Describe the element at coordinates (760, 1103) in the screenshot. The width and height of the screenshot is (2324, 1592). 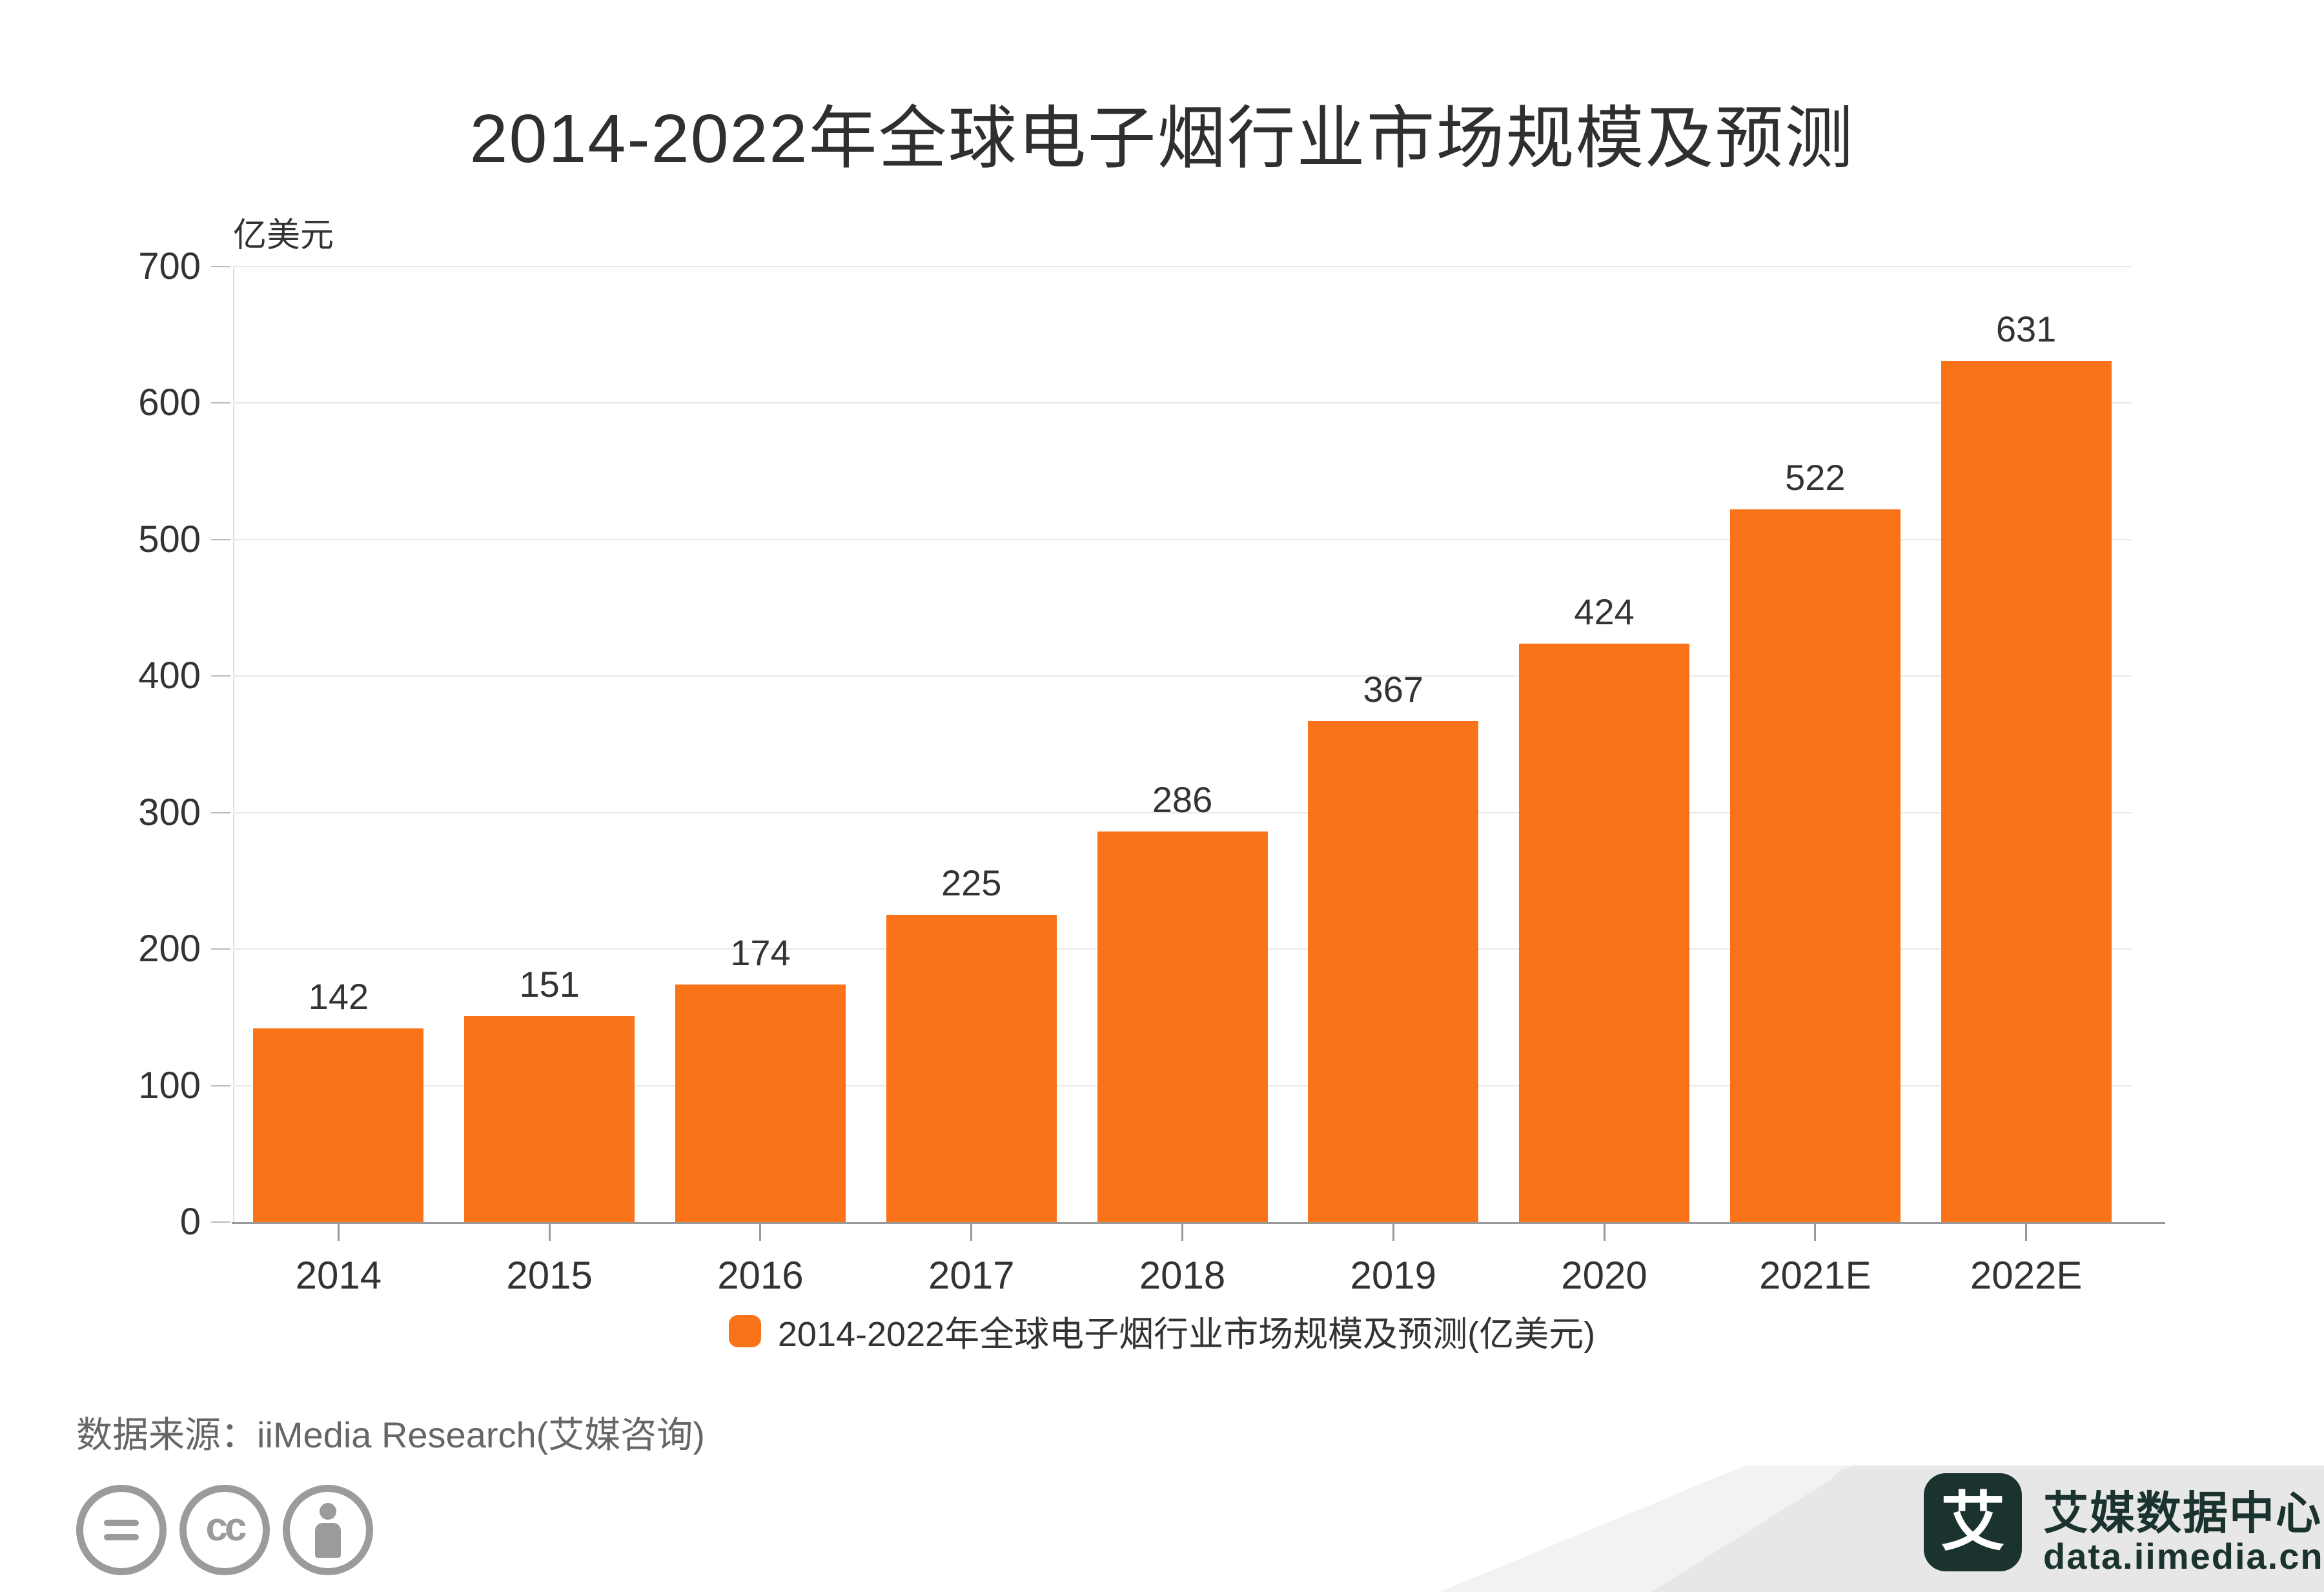
I see `bar-2016` at that location.